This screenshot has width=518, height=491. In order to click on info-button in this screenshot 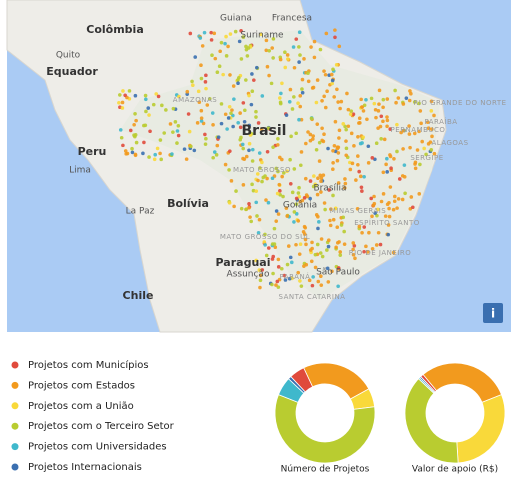, I will do `click(493, 313)`.